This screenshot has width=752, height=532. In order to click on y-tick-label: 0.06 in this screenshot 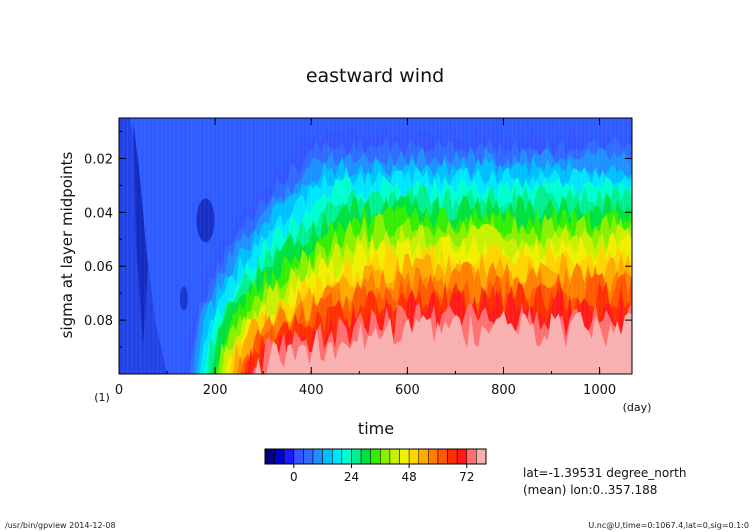, I will do `click(98, 267)`.